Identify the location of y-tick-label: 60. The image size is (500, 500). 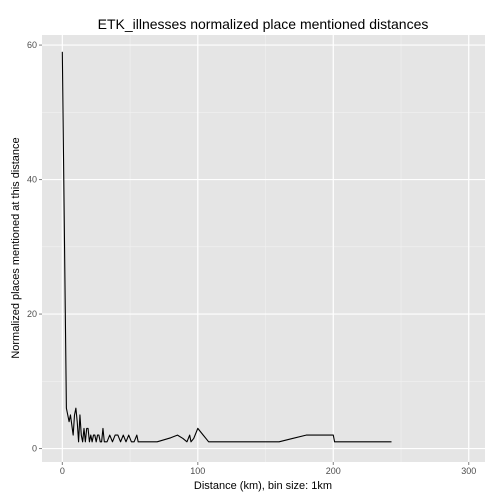
(32, 45).